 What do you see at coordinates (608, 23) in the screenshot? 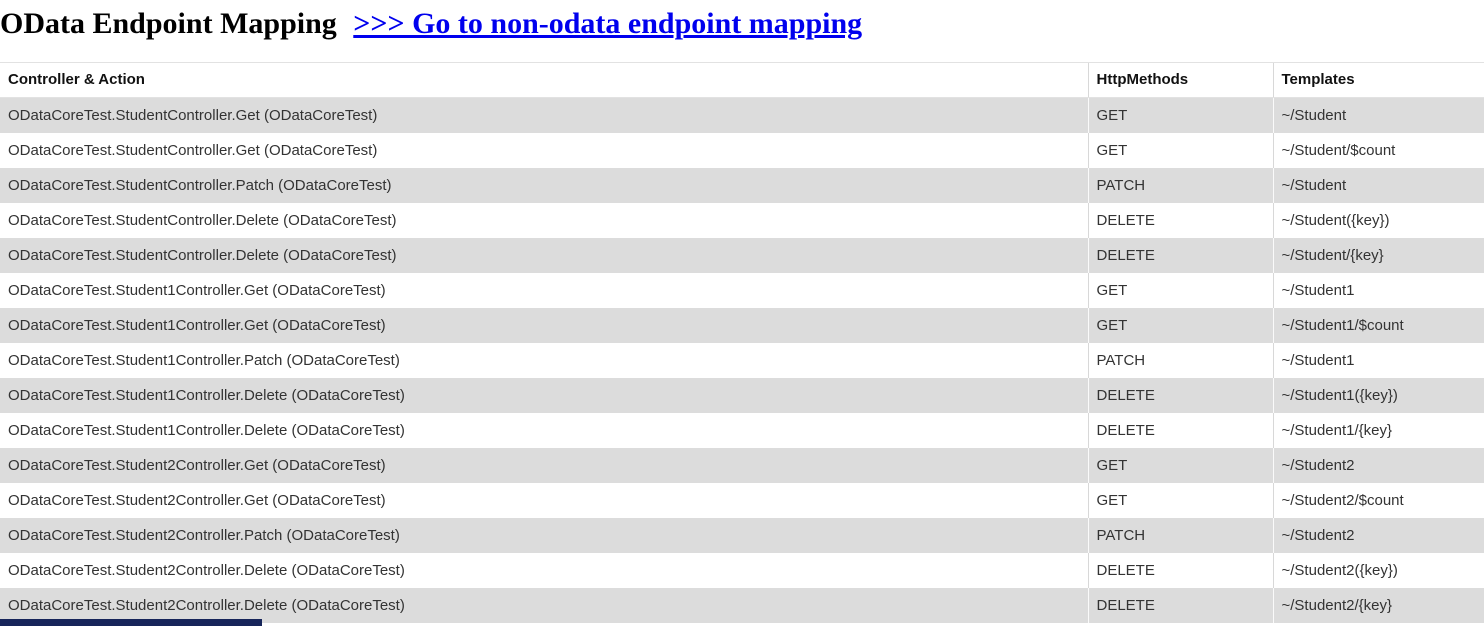
I see `non-odata-mapping-link: >>> Go to non-odata endpoint mapping` at bounding box center [608, 23].